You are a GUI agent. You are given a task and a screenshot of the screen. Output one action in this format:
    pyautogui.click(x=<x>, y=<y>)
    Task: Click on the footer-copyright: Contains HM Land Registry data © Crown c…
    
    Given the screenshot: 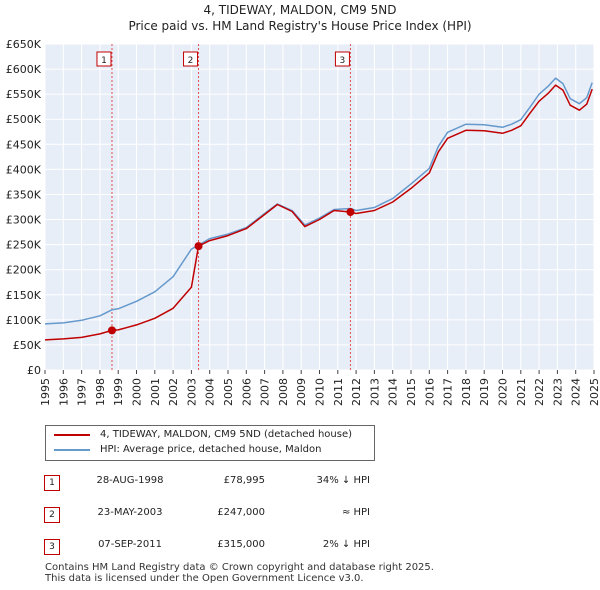 What is the action you would take?
    pyautogui.click(x=239, y=567)
    